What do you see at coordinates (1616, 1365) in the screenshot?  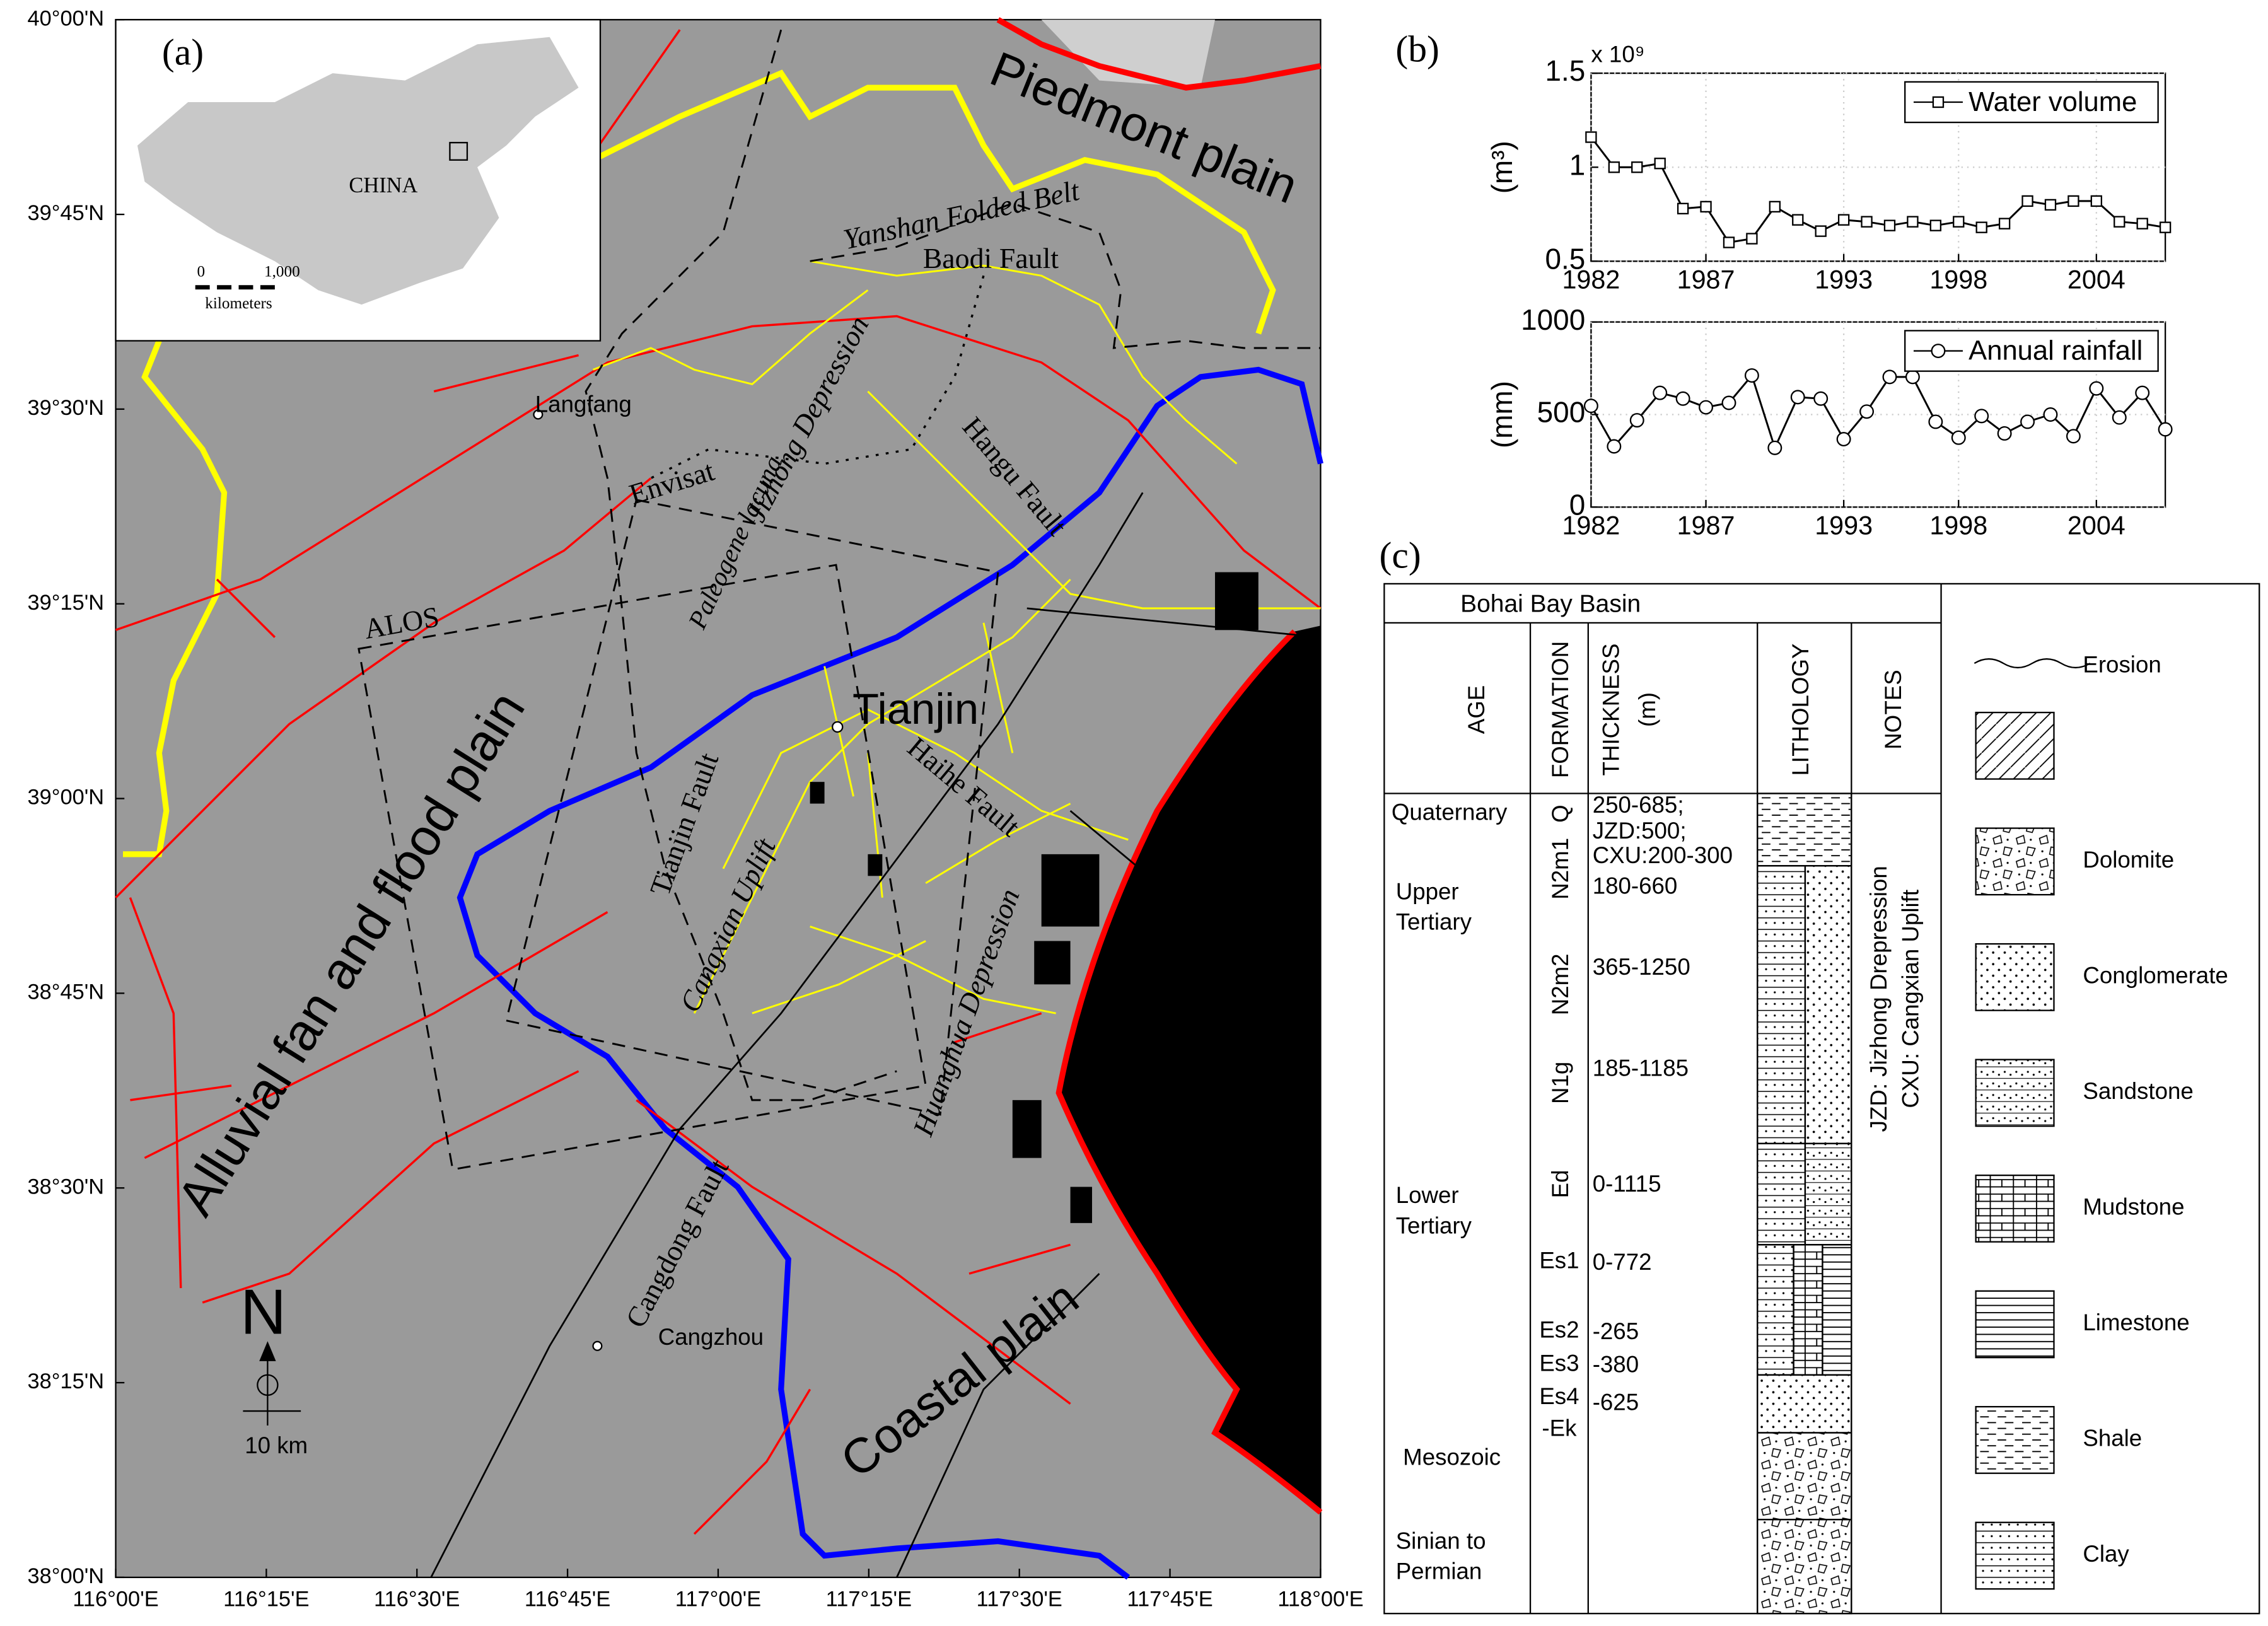 I see `thickness-label: -380` at bounding box center [1616, 1365].